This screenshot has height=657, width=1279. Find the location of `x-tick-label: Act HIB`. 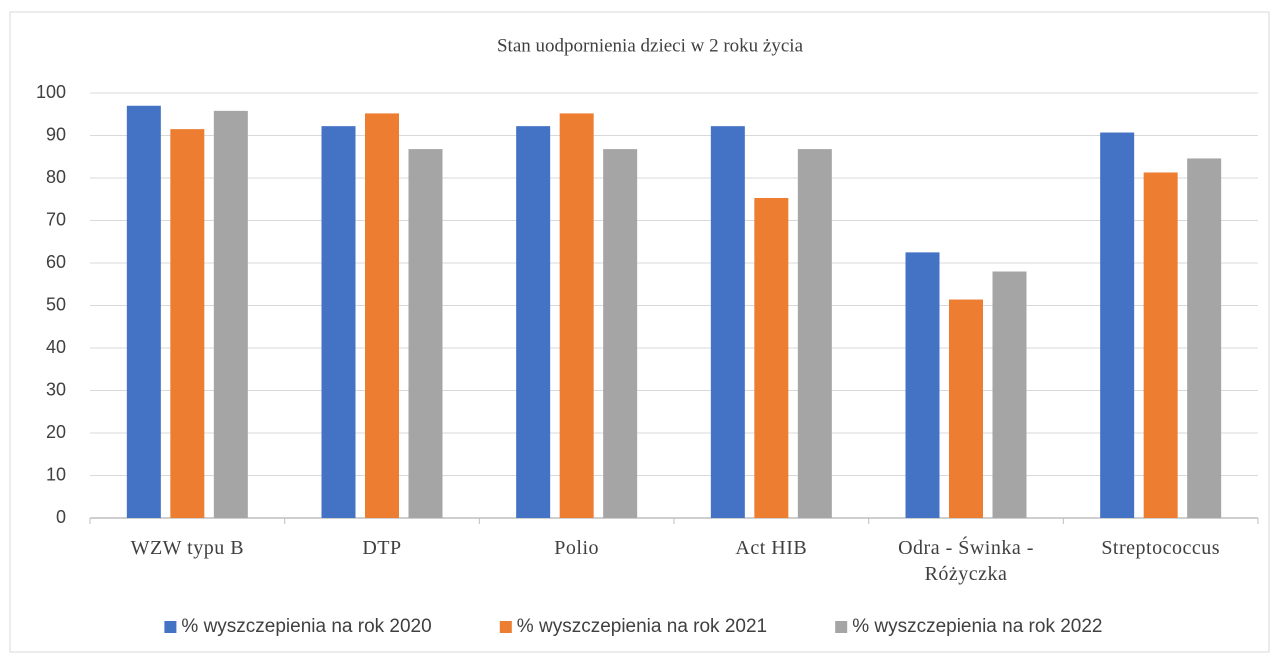

x-tick-label: Act HIB is located at coordinates (771, 548).